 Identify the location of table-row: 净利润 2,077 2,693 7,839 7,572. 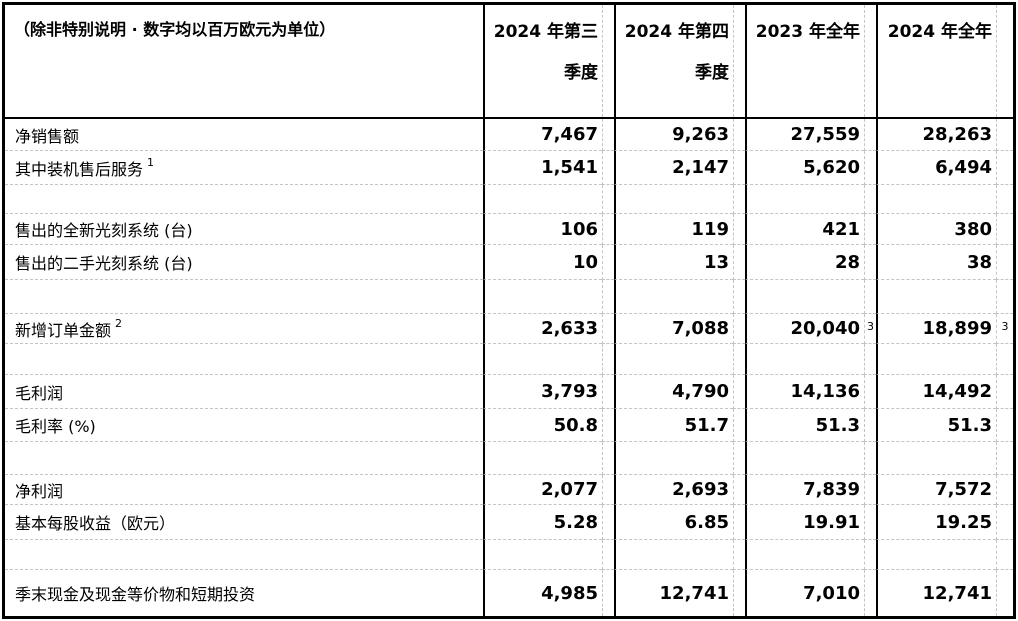
(509, 490).